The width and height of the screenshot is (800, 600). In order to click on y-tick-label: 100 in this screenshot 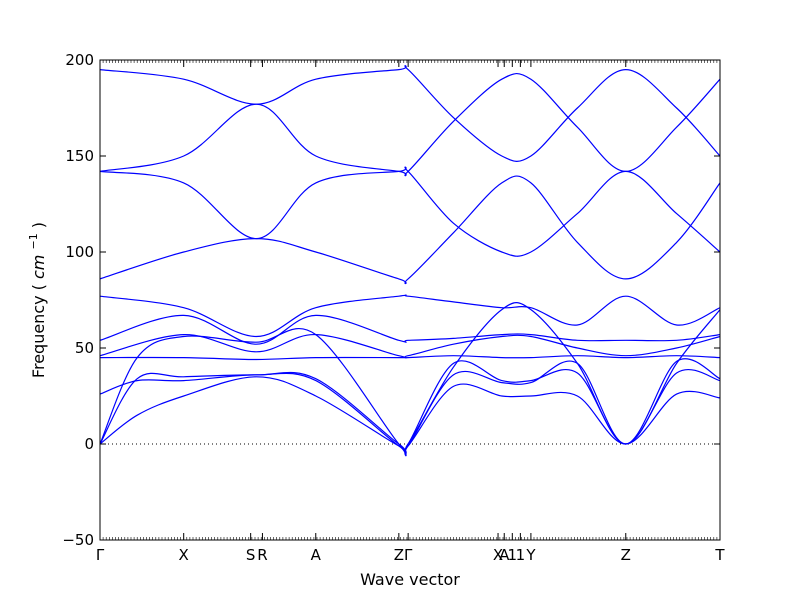, I will do `click(79, 252)`.